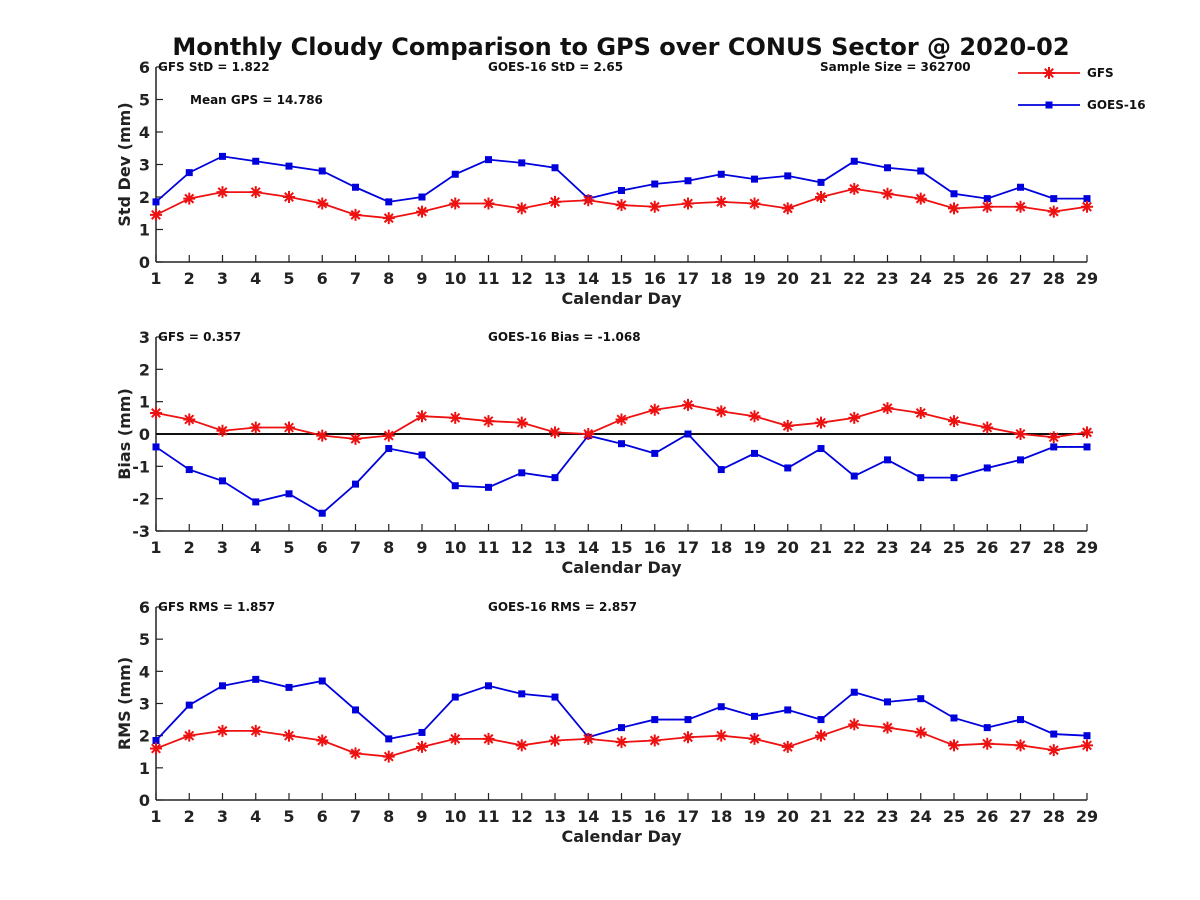  I want to click on x-tick-label: 20, so click(788, 547).